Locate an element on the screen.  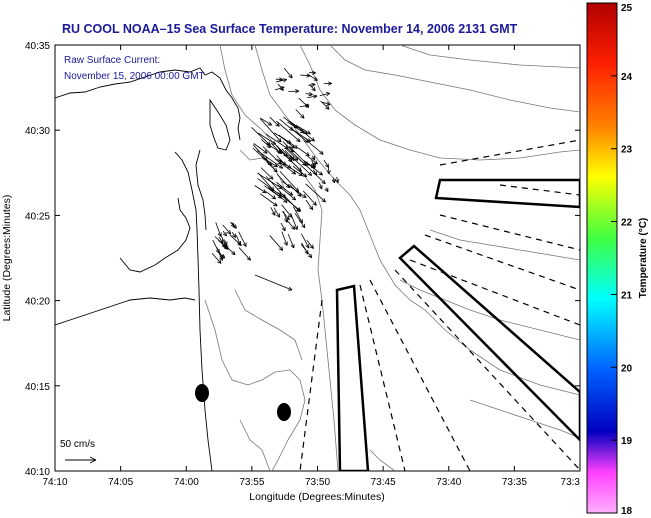
x-tick-label: 73:35 is located at coordinates (514, 482).